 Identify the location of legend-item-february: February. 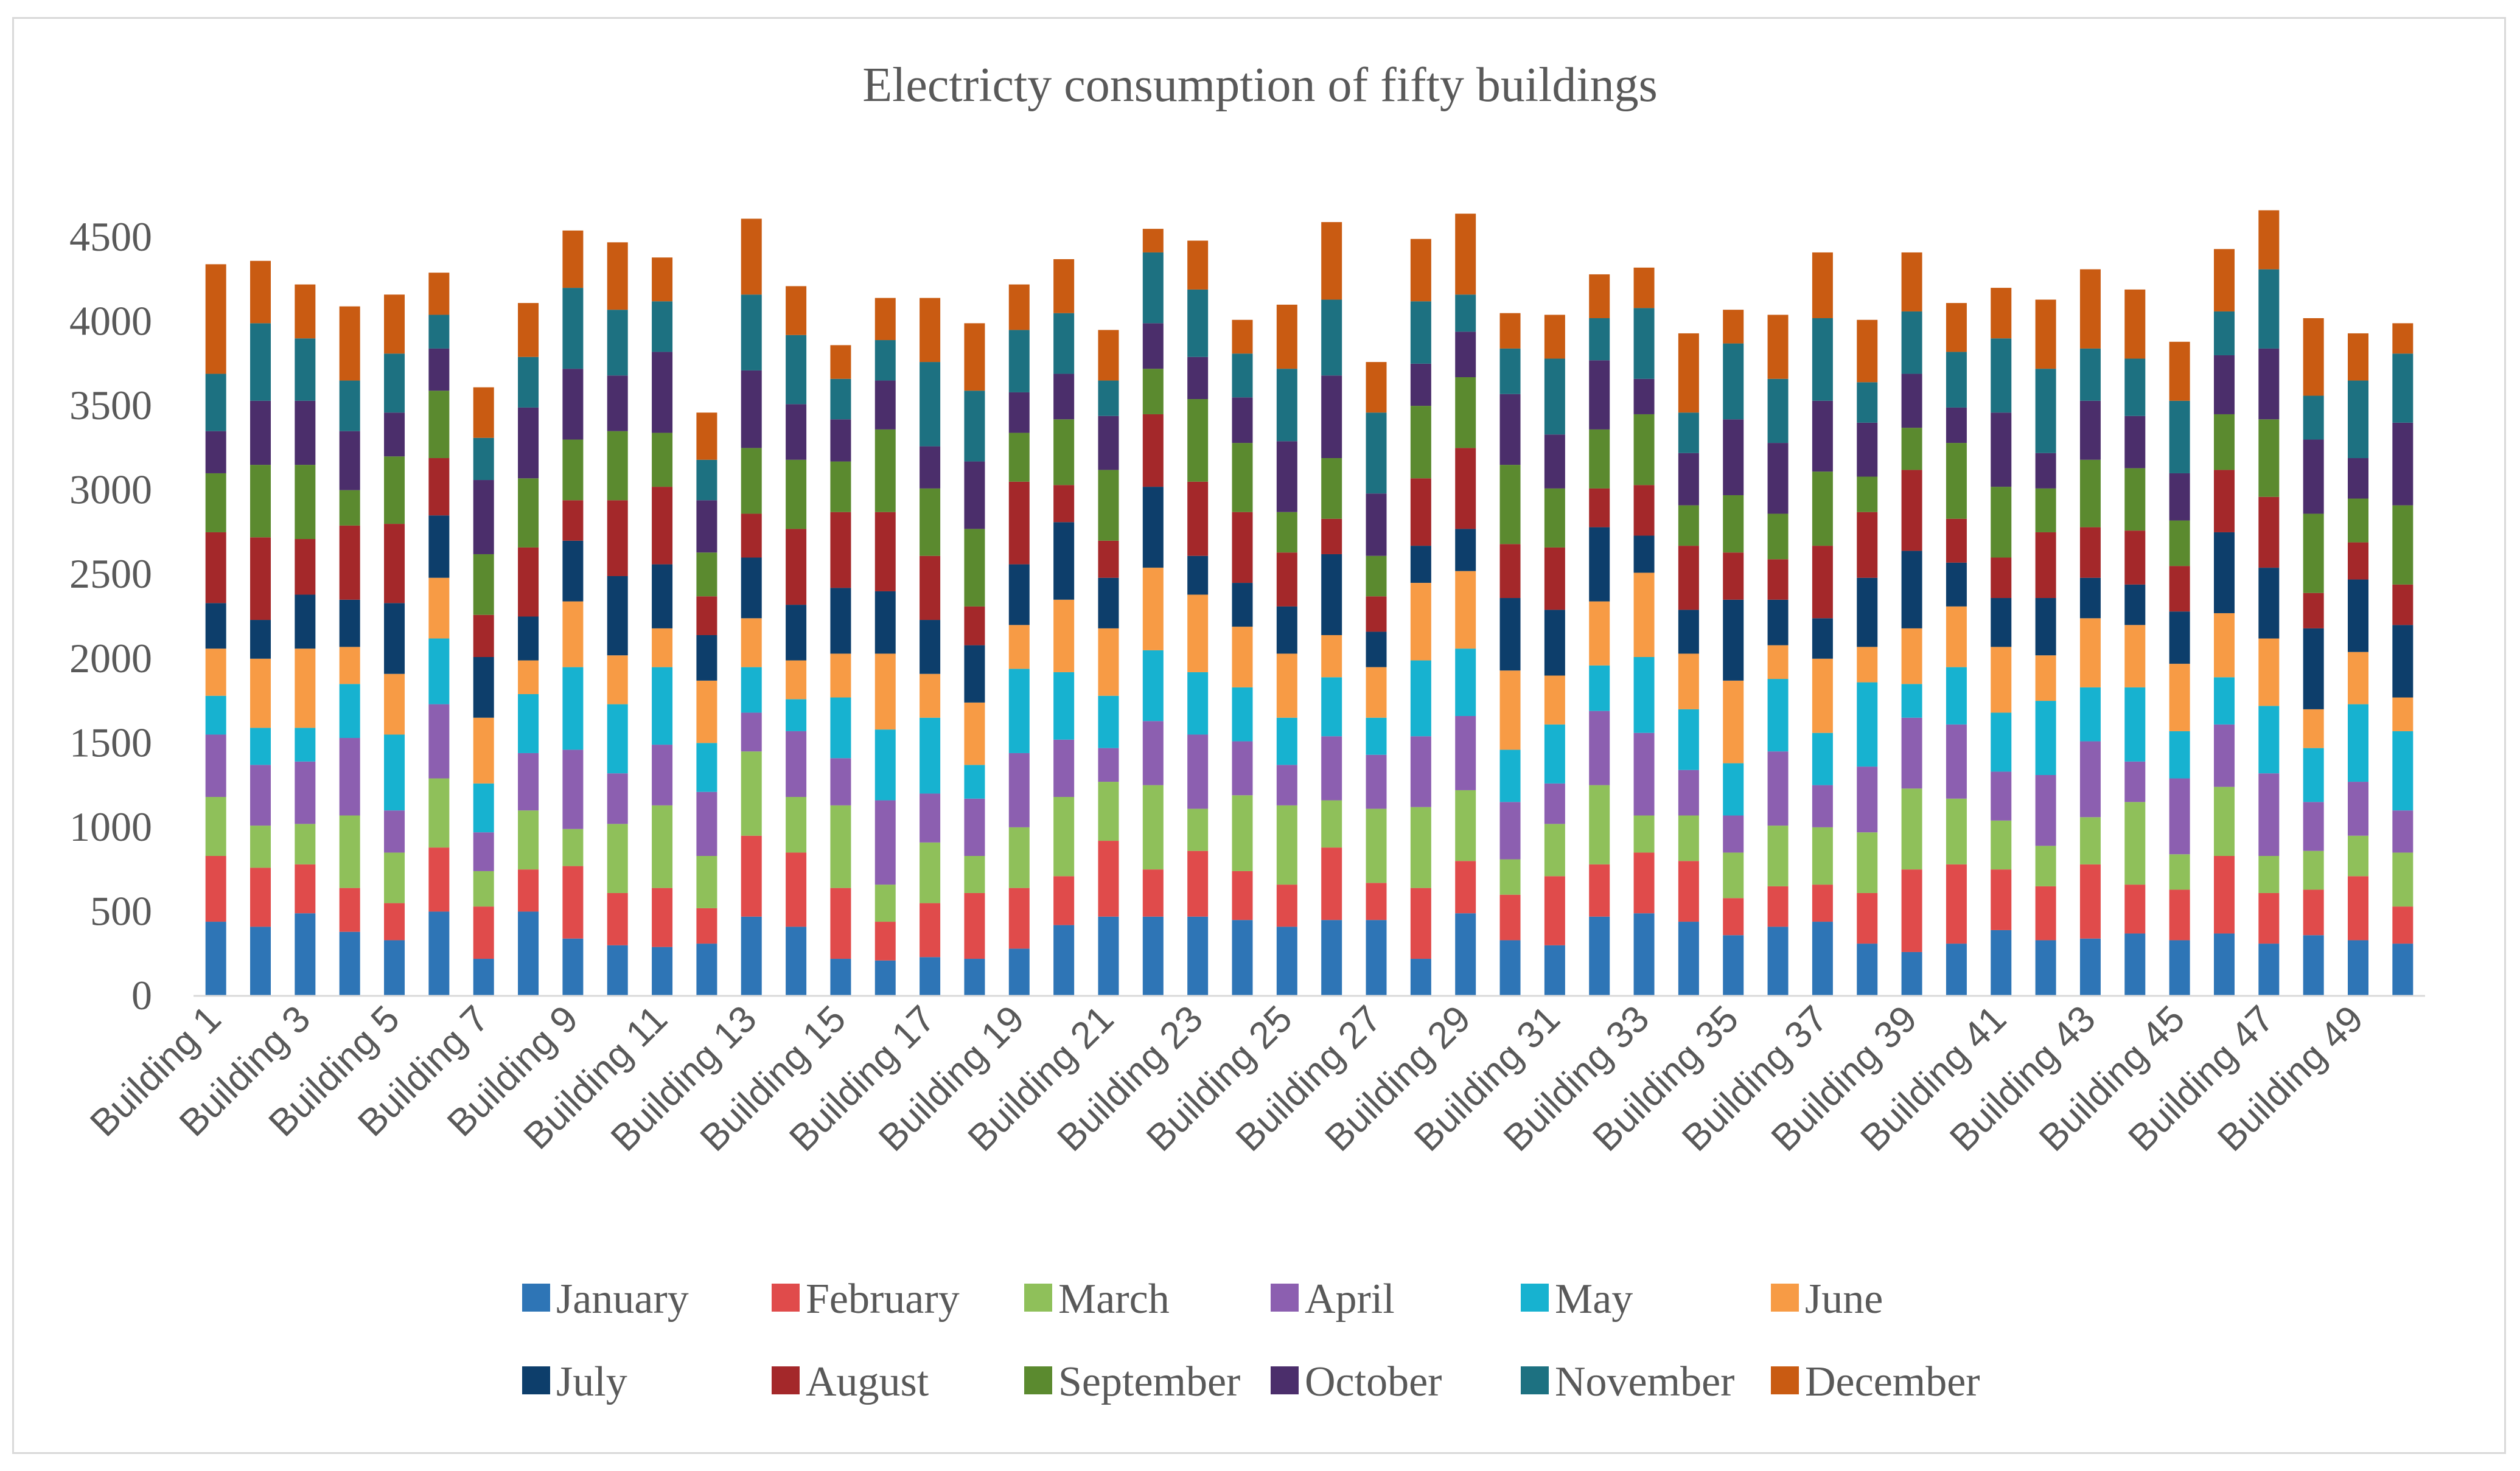
(866, 1299).